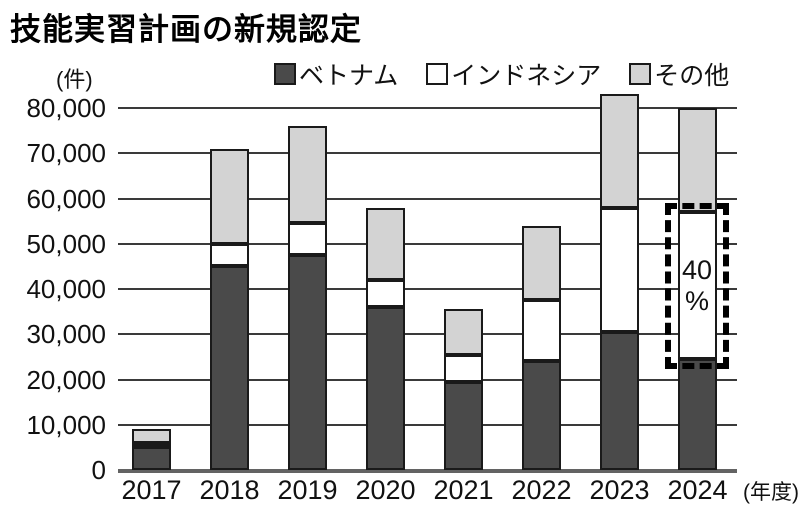  What do you see at coordinates (66, 289) in the screenshot?
I see `y-tick-label: 40,000` at bounding box center [66, 289].